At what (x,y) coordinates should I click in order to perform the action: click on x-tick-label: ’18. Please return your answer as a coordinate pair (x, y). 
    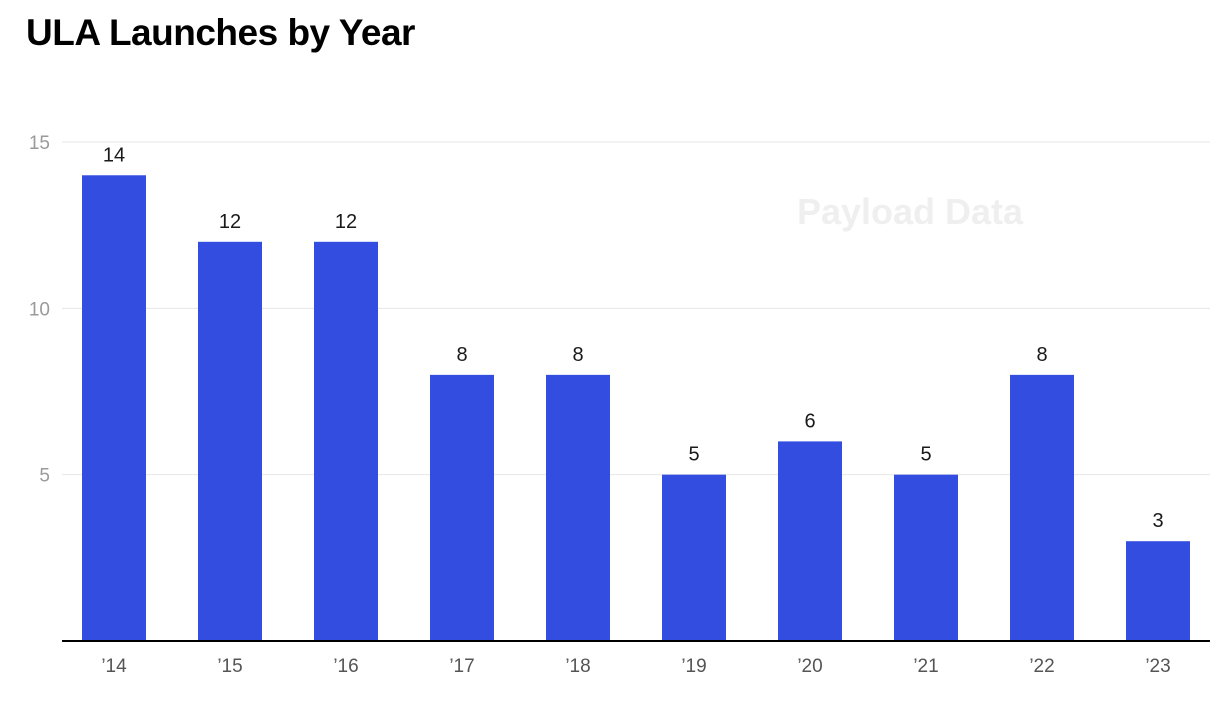
    Looking at the image, I should click on (577, 666).